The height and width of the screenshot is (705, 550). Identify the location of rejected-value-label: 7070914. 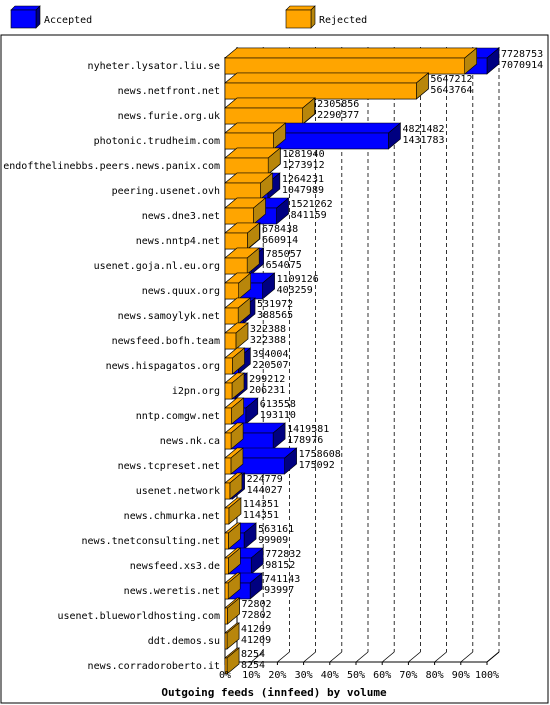
(522, 65).